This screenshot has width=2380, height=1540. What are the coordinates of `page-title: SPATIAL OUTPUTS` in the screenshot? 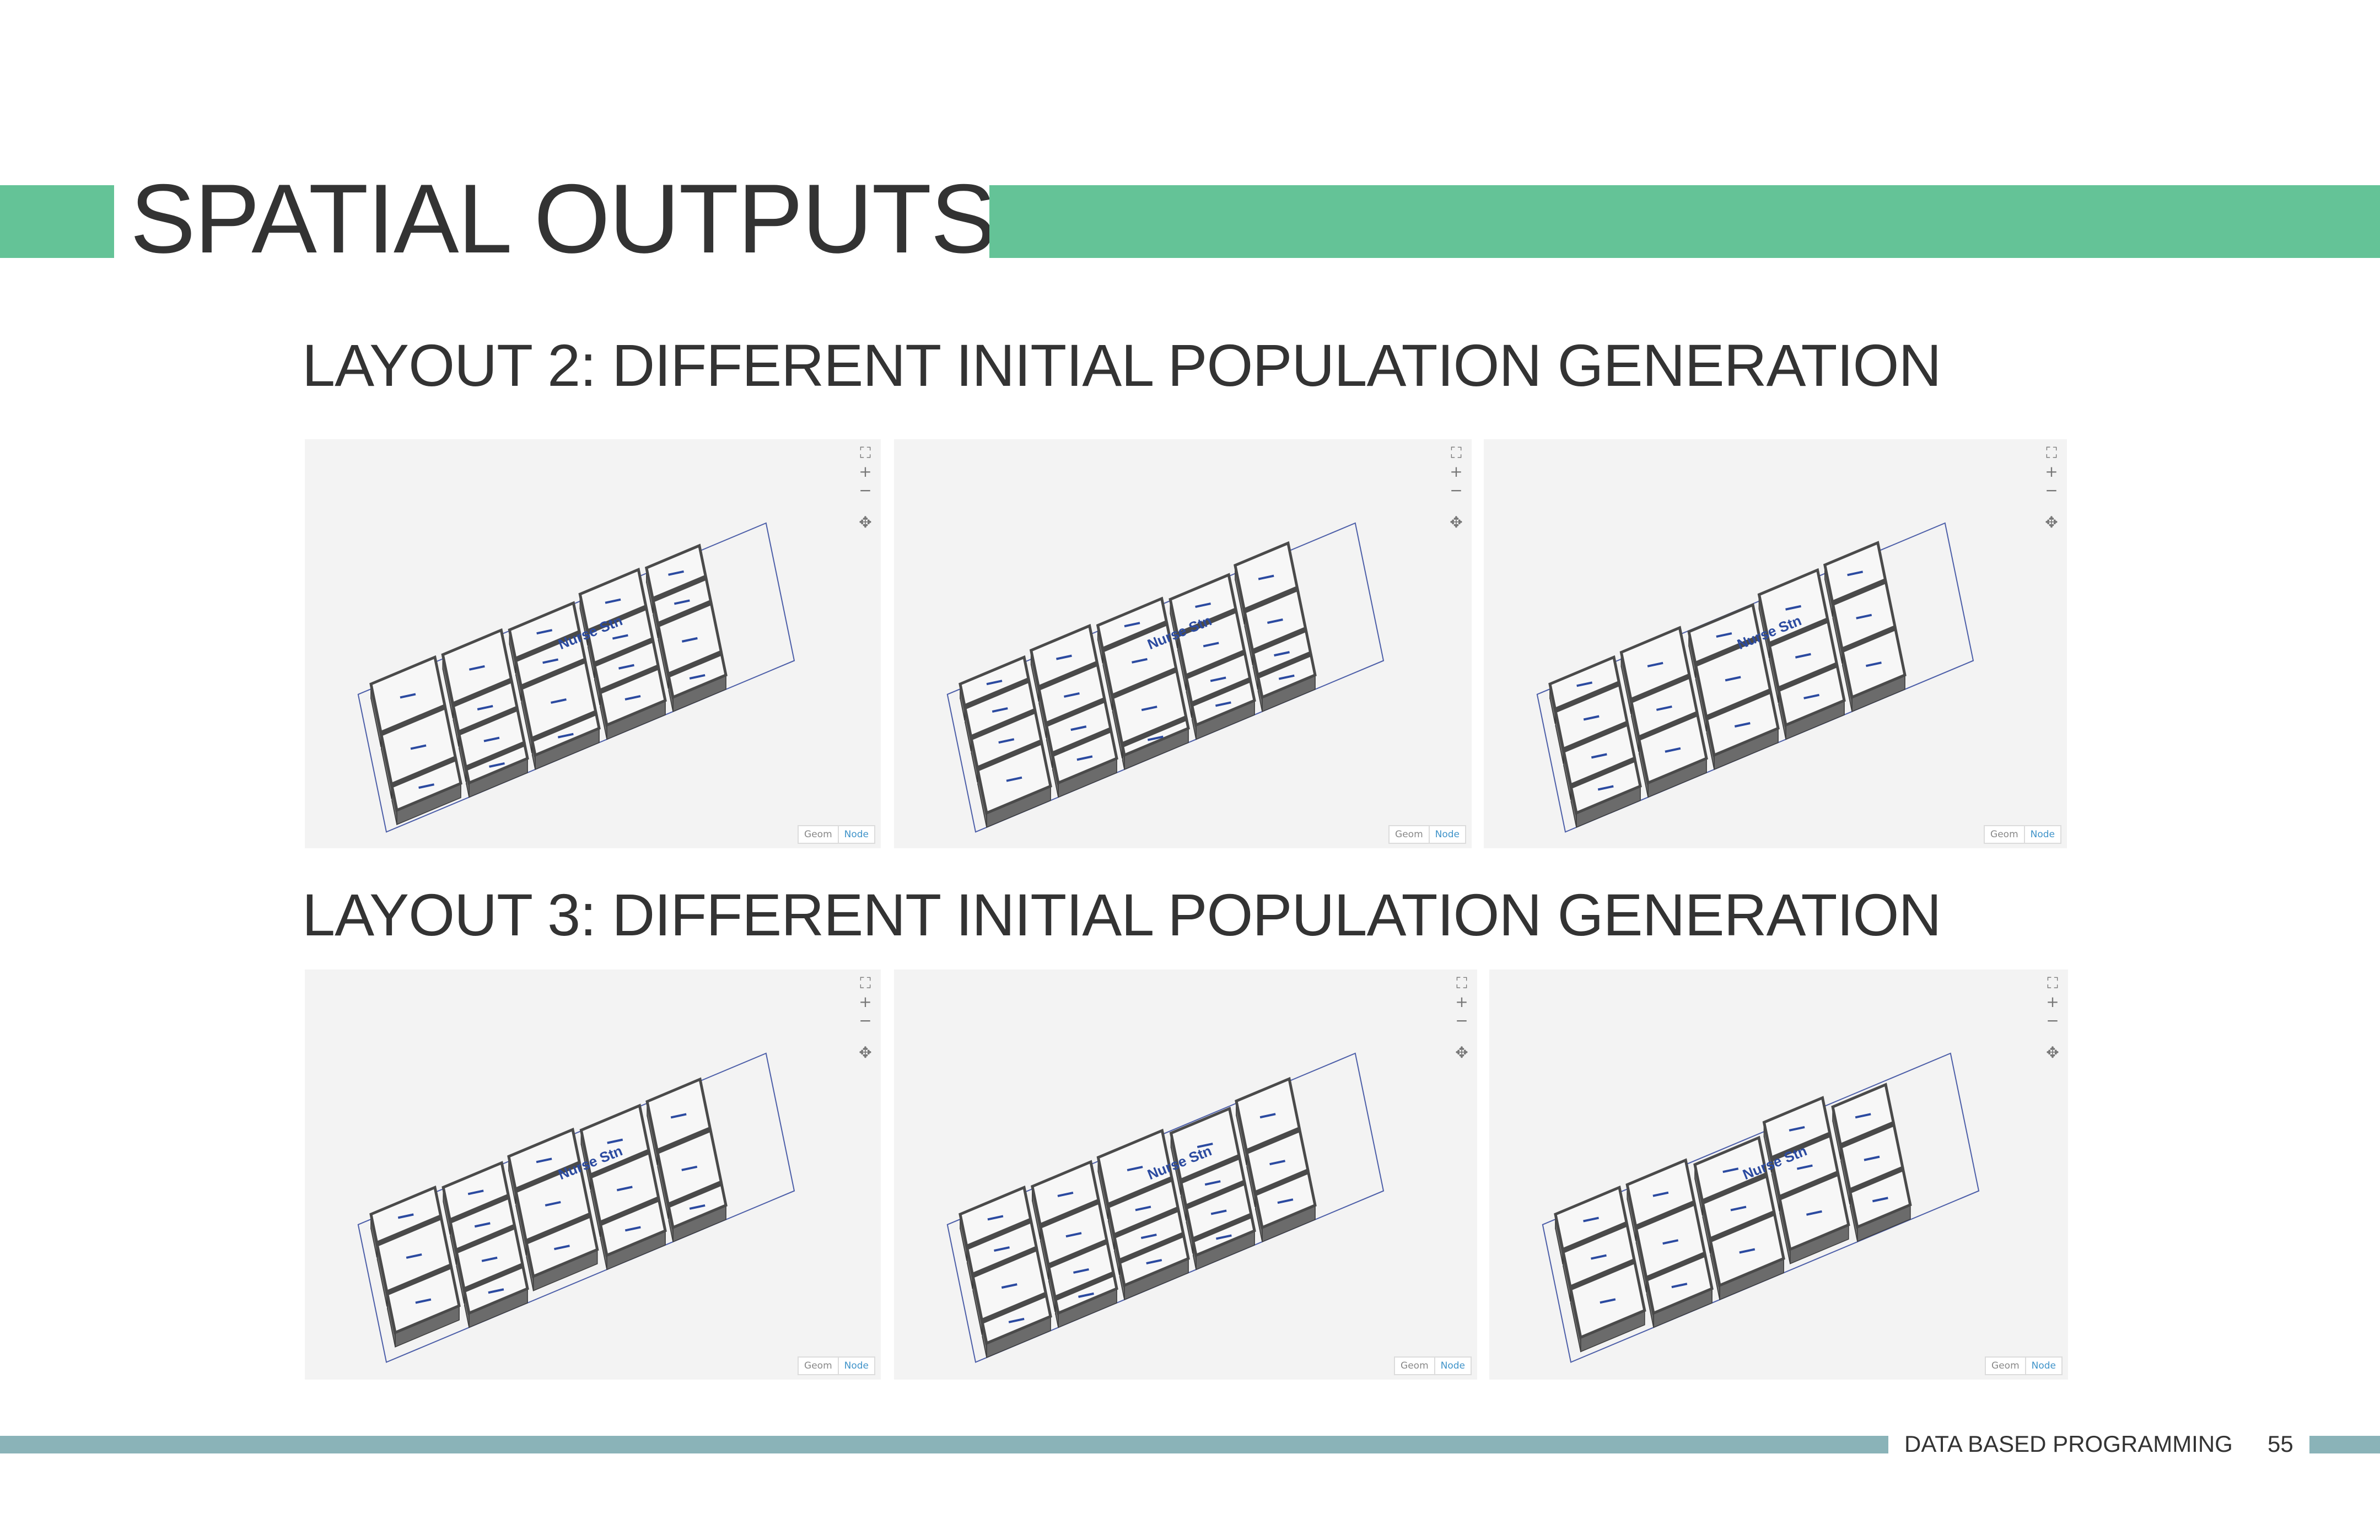 It's located at (563, 218).